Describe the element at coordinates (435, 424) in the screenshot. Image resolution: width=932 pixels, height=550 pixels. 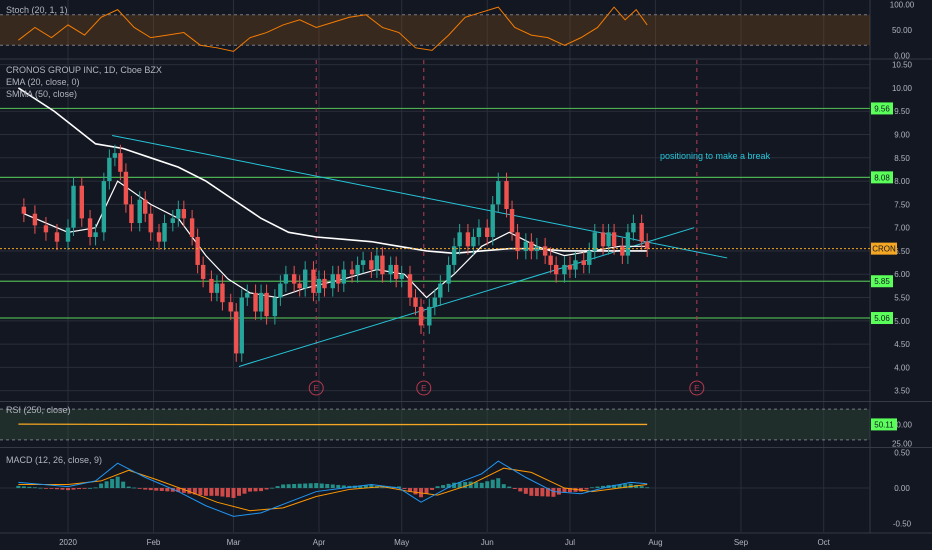
I see `rsi-panel` at that location.